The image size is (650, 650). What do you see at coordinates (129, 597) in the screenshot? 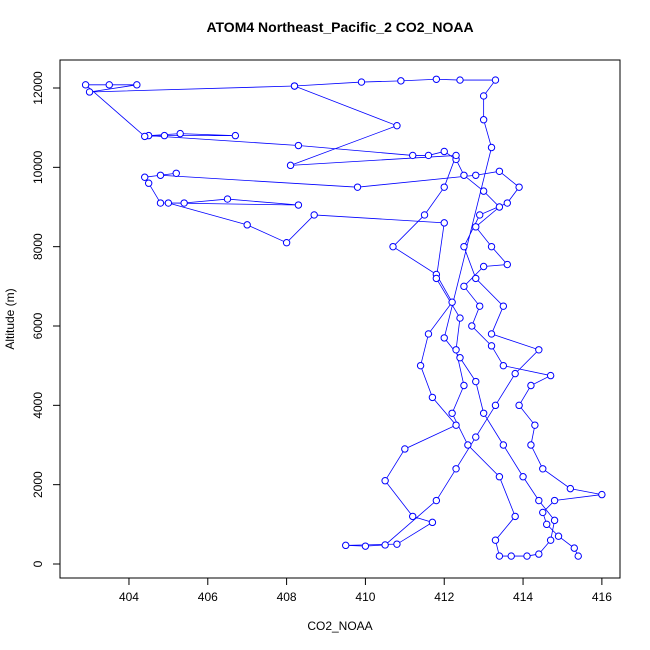
I see `x-tick-label: 404` at bounding box center [129, 597].